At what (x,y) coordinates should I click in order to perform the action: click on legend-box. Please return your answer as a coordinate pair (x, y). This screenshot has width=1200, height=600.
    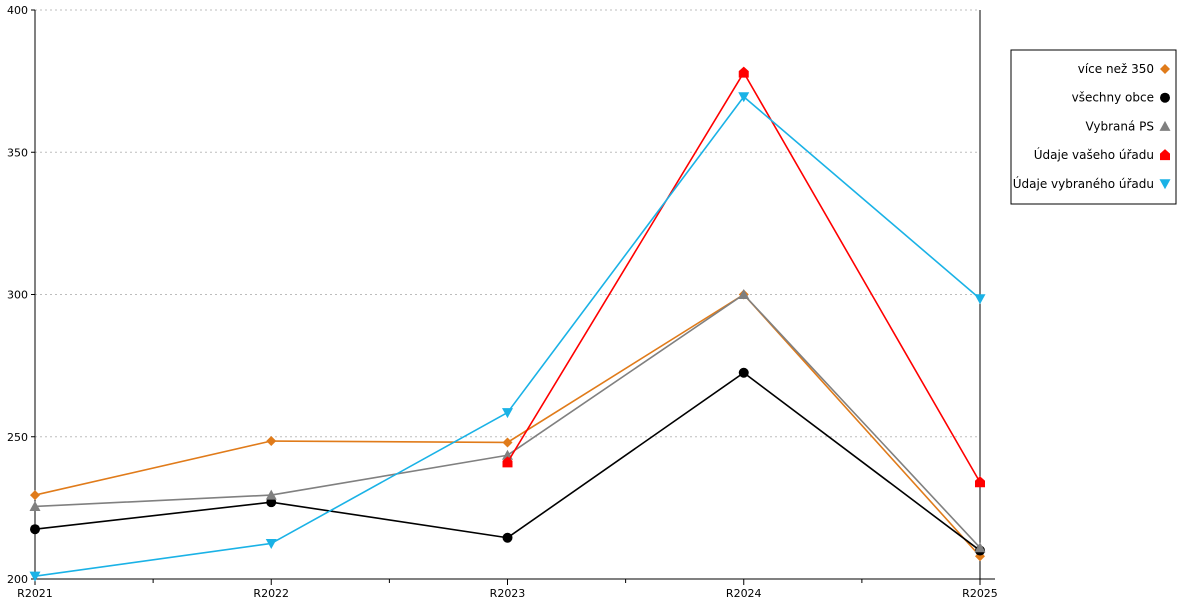
    Looking at the image, I should click on (1093, 127).